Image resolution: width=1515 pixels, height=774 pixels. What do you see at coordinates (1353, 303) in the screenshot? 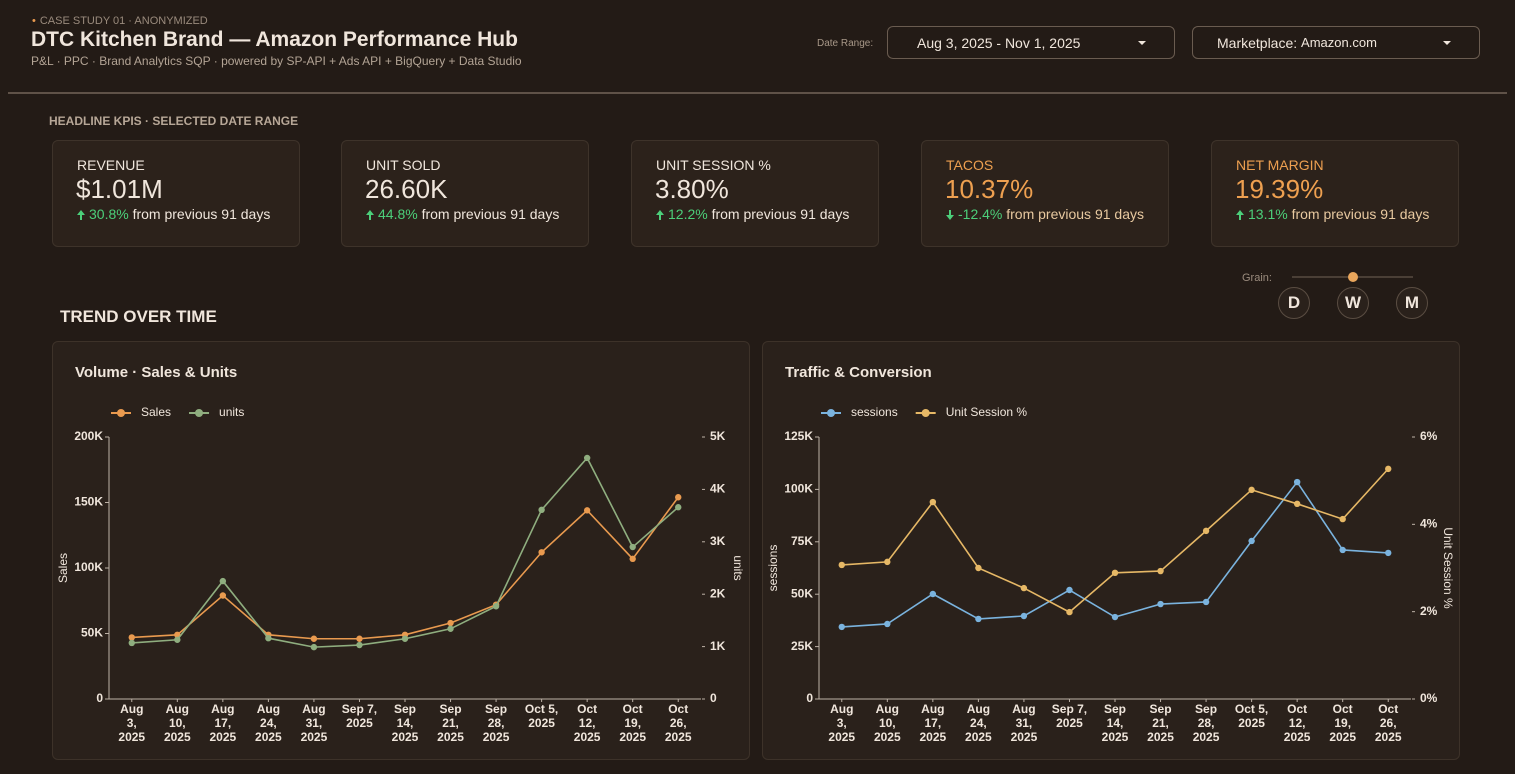
I see `grain-button: W` at bounding box center [1353, 303].